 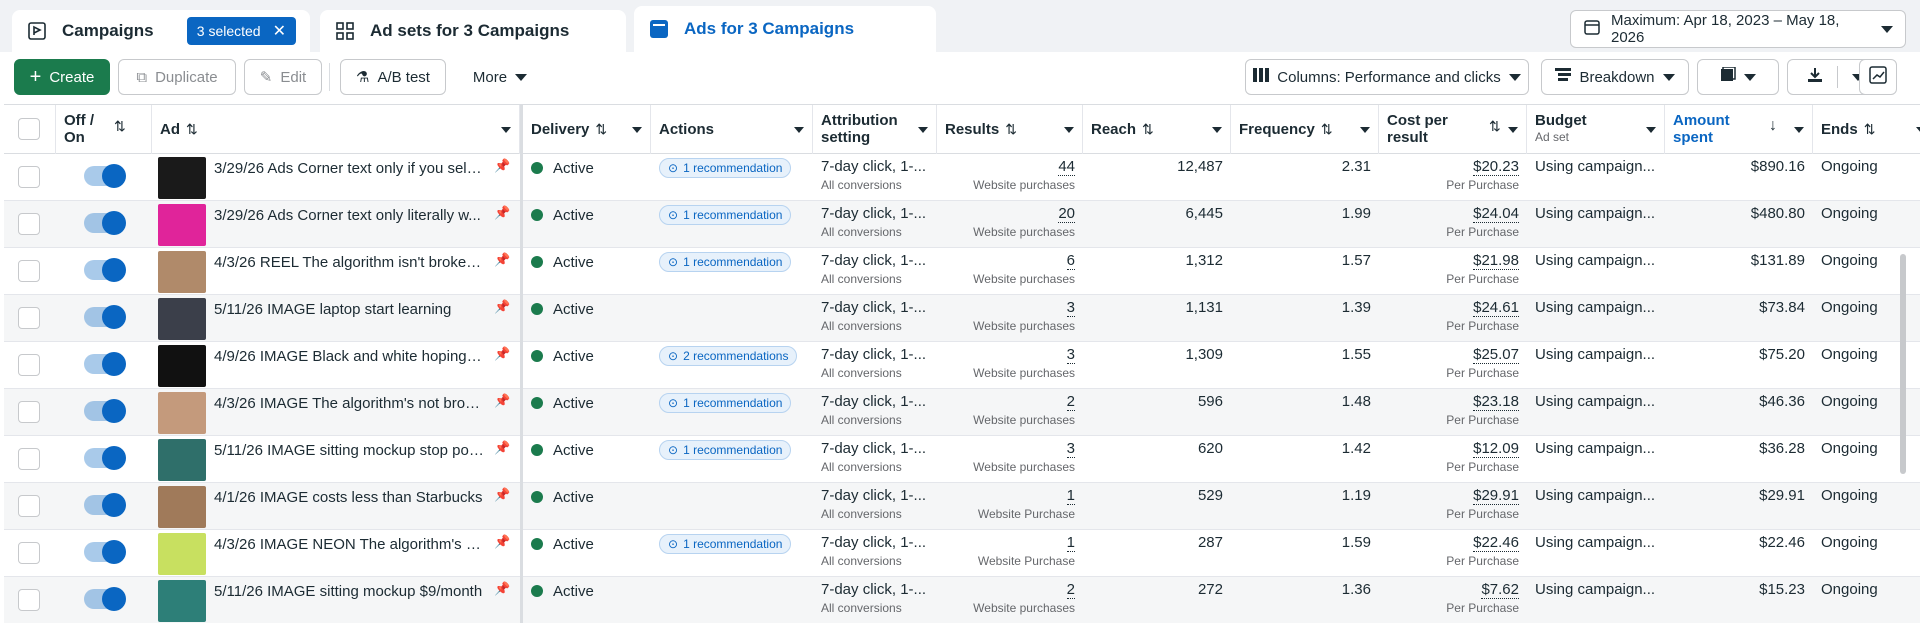 What do you see at coordinates (1496, 214) in the screenshot?
I see `cost-per-result-value: $24.04` at bounding box center [1496, 214].